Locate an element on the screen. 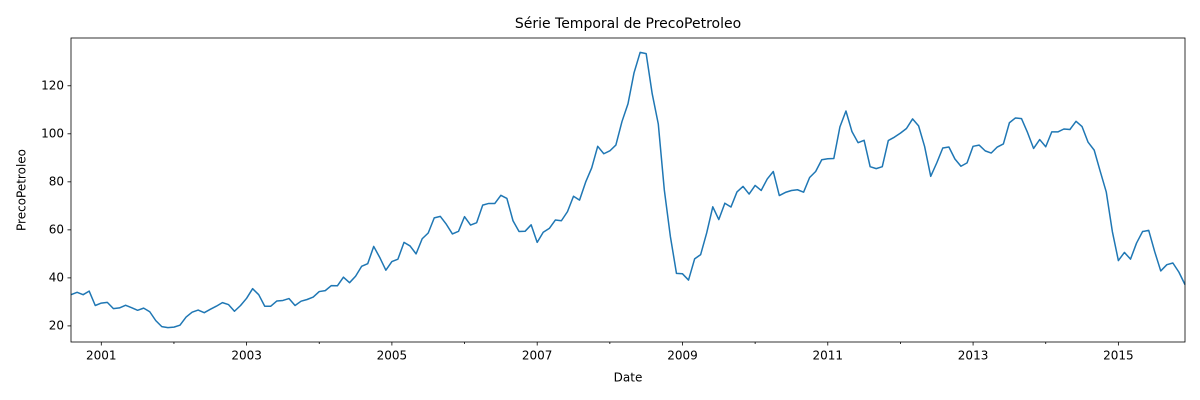 This screenshot has width=1200, height=400. x-tick-label: 2013 is located at coordinates (973, 356).